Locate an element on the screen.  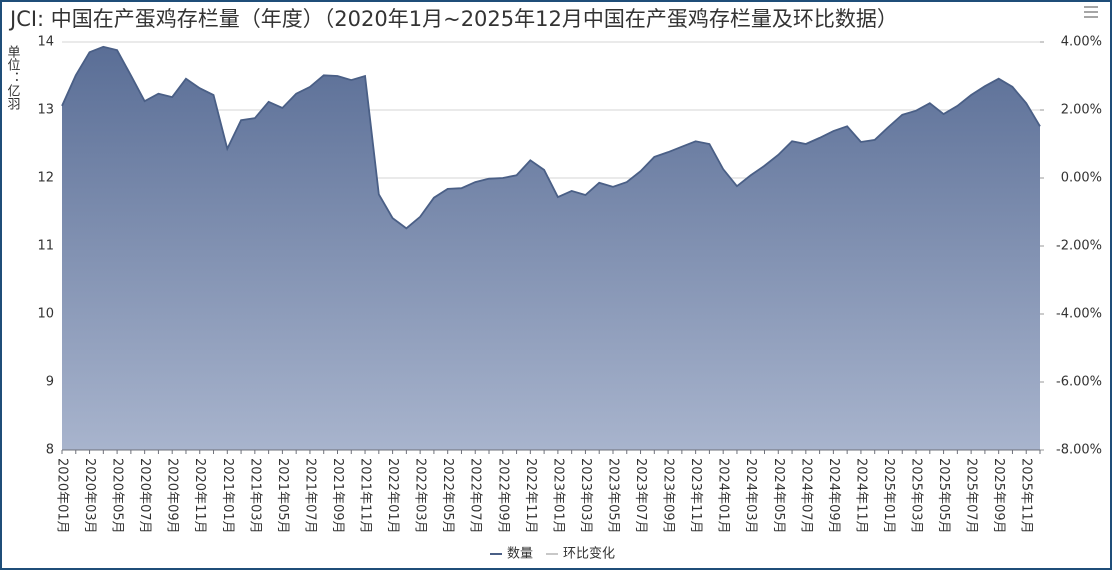
x-tick-label: 2023年03月 is located at coordinates (585, 496).